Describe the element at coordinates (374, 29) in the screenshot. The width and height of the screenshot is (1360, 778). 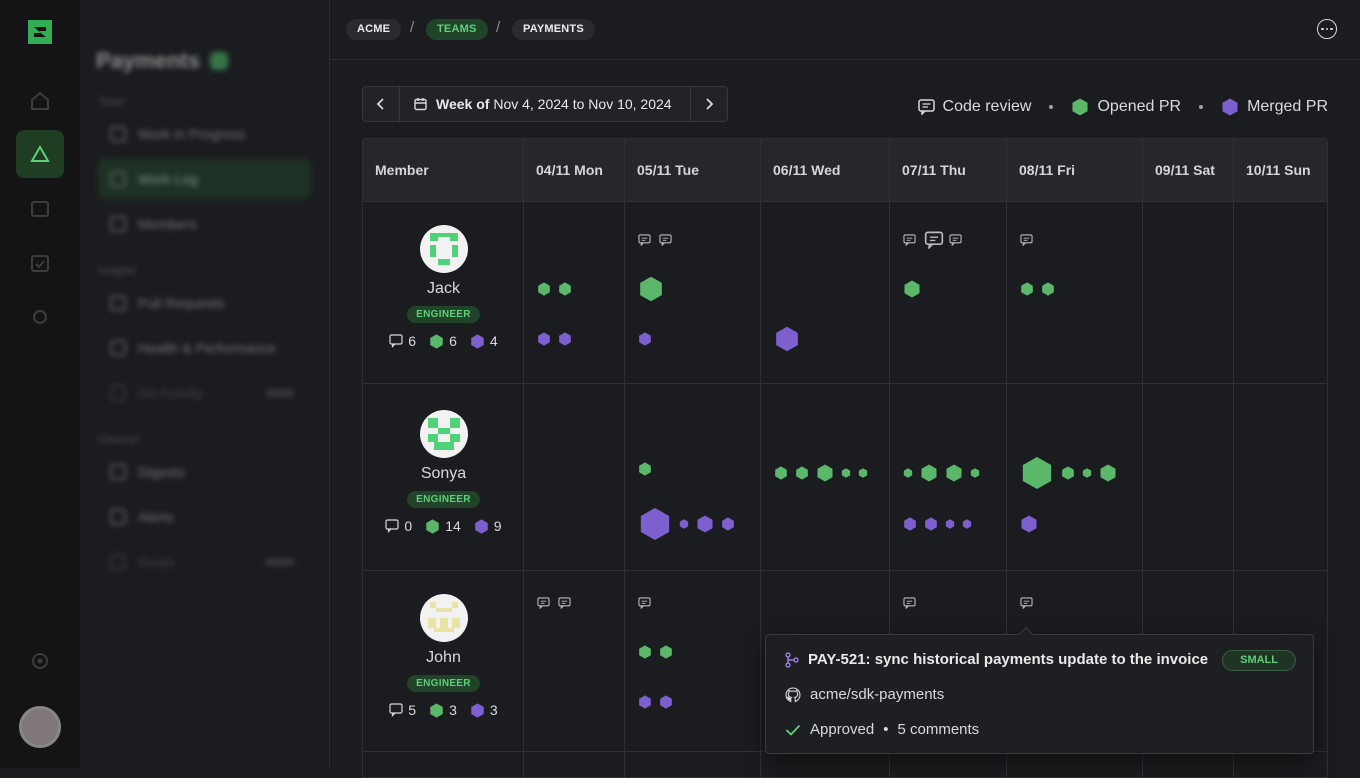
I see `breadcrumb-acme: ACME` at that location.